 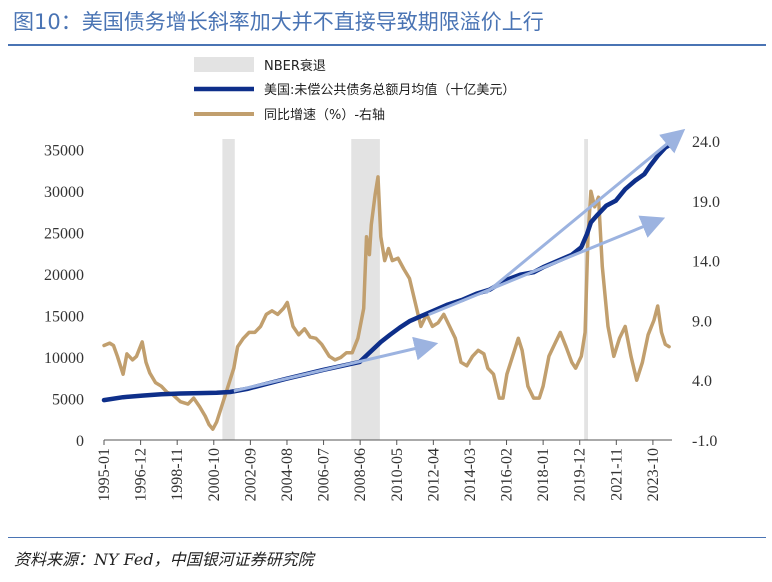 I want to click on y-right-tick-label: 9.0, so click(x=702, y=321).